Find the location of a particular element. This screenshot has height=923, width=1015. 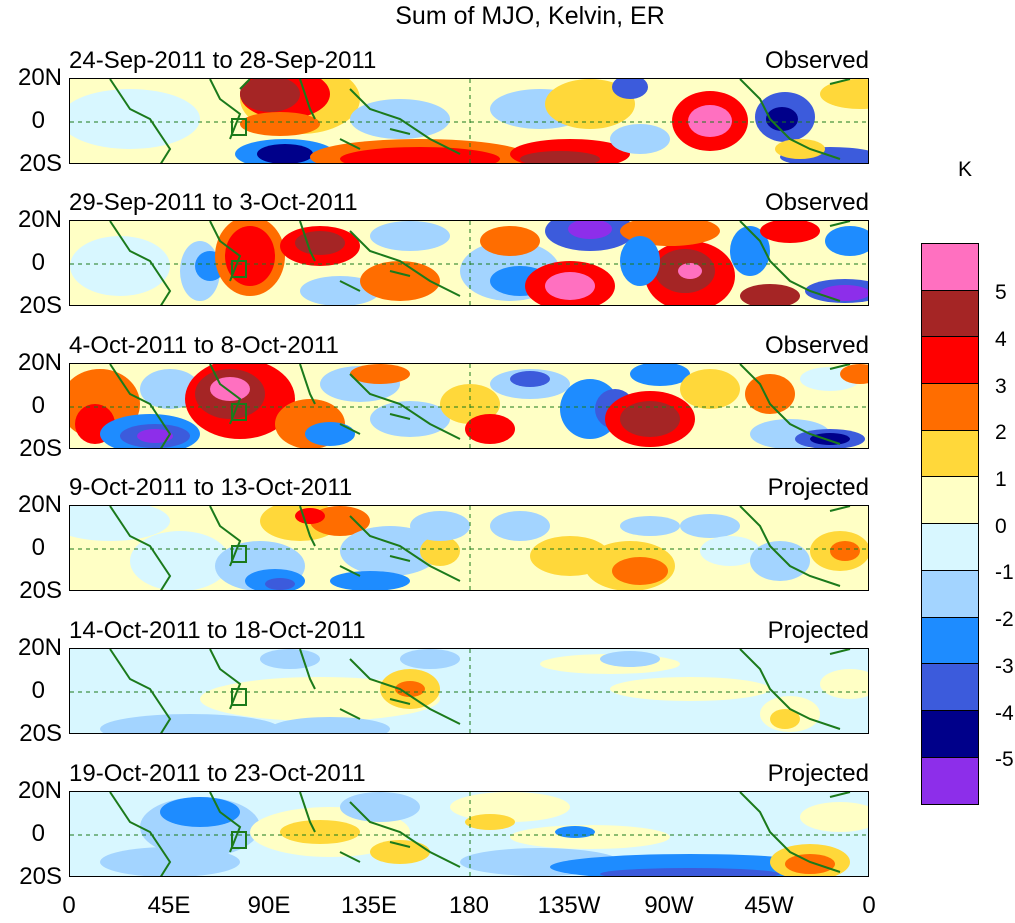

colorbar-tick-label: -3 is located at coordinates (1004, 666).